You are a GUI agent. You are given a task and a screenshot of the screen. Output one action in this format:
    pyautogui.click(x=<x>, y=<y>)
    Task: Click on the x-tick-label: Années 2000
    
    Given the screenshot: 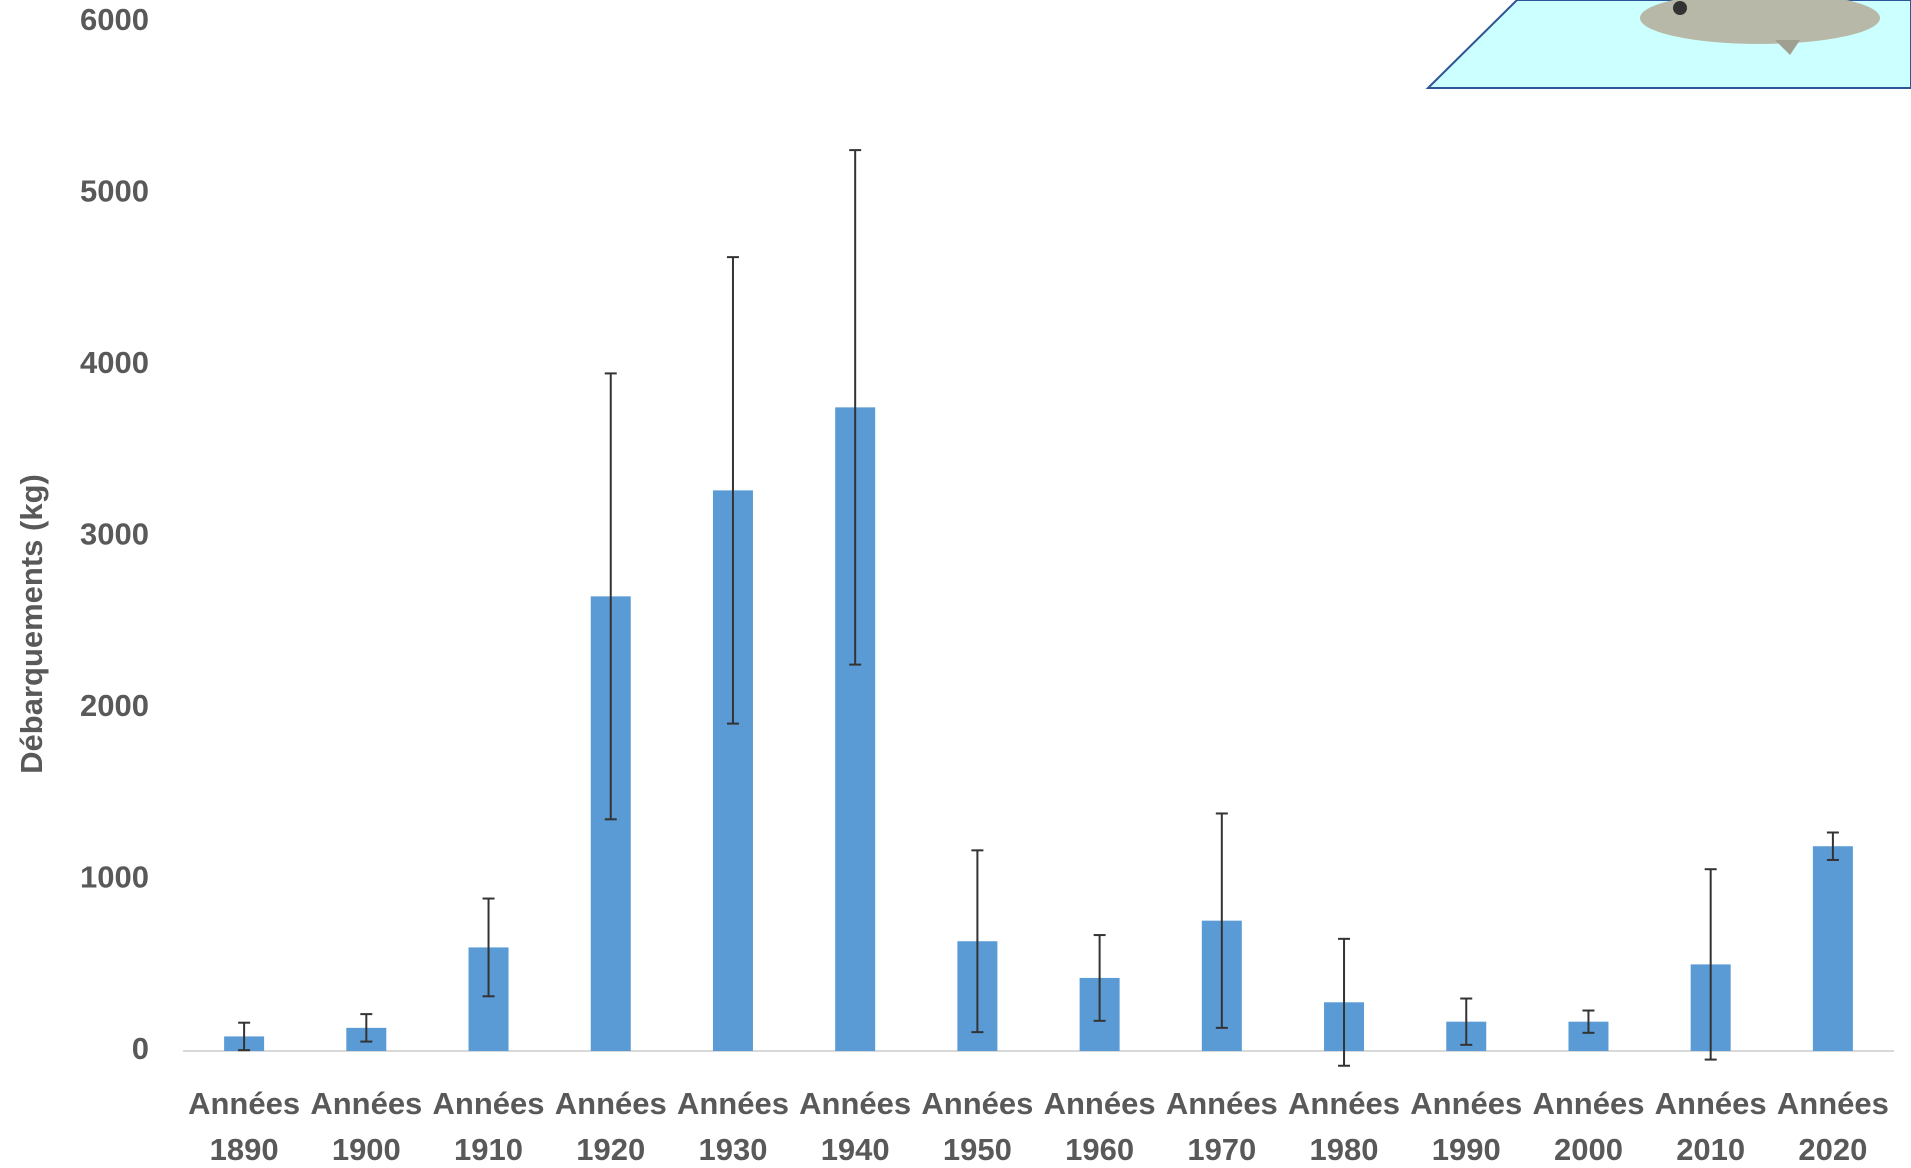 What is the action you would take?
    pyautogui.click(x=1588, y=1126)
    